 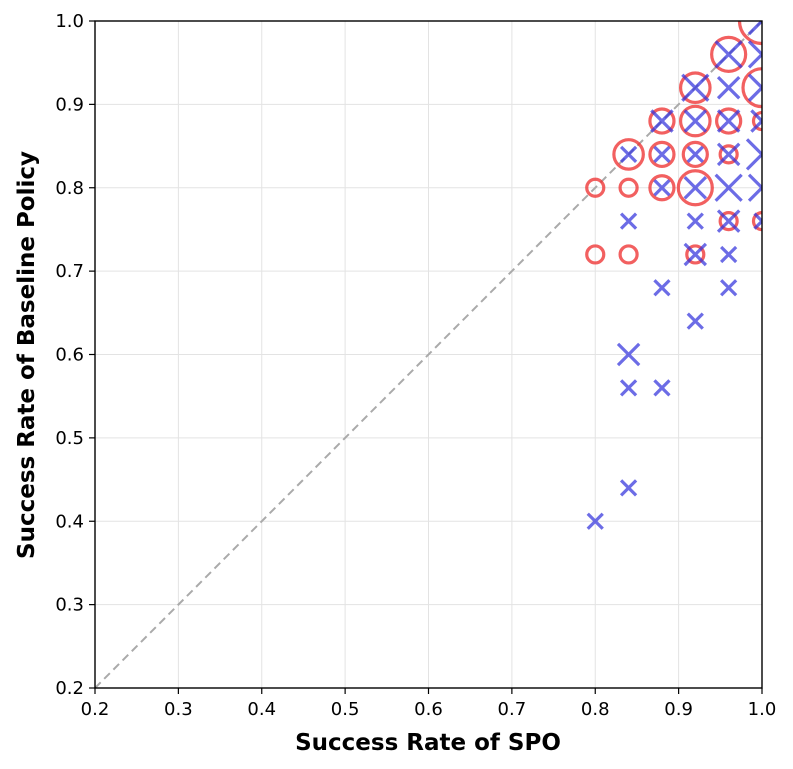 What do you see at coordinates (69, 188) in the screenshot?
I see `y-tick-label-6: 0.8` at bounding box center [69, 188].